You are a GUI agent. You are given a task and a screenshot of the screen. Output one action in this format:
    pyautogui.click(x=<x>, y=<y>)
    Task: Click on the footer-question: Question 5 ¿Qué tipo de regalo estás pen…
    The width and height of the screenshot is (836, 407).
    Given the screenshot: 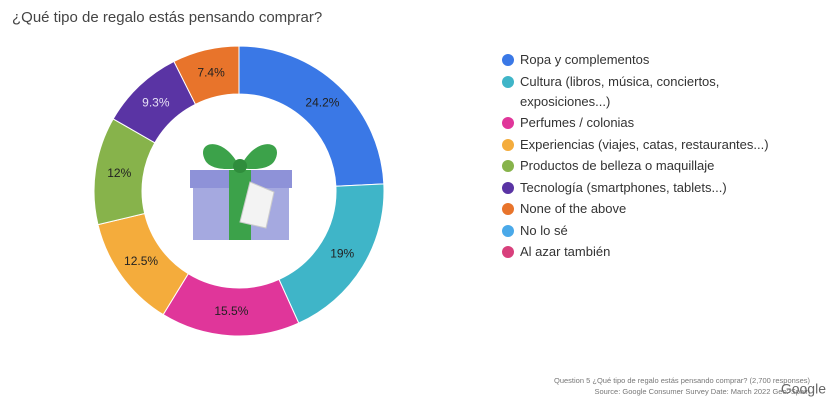 What is the action you would take?
    pyautogui.click(x=682, y=380)
    